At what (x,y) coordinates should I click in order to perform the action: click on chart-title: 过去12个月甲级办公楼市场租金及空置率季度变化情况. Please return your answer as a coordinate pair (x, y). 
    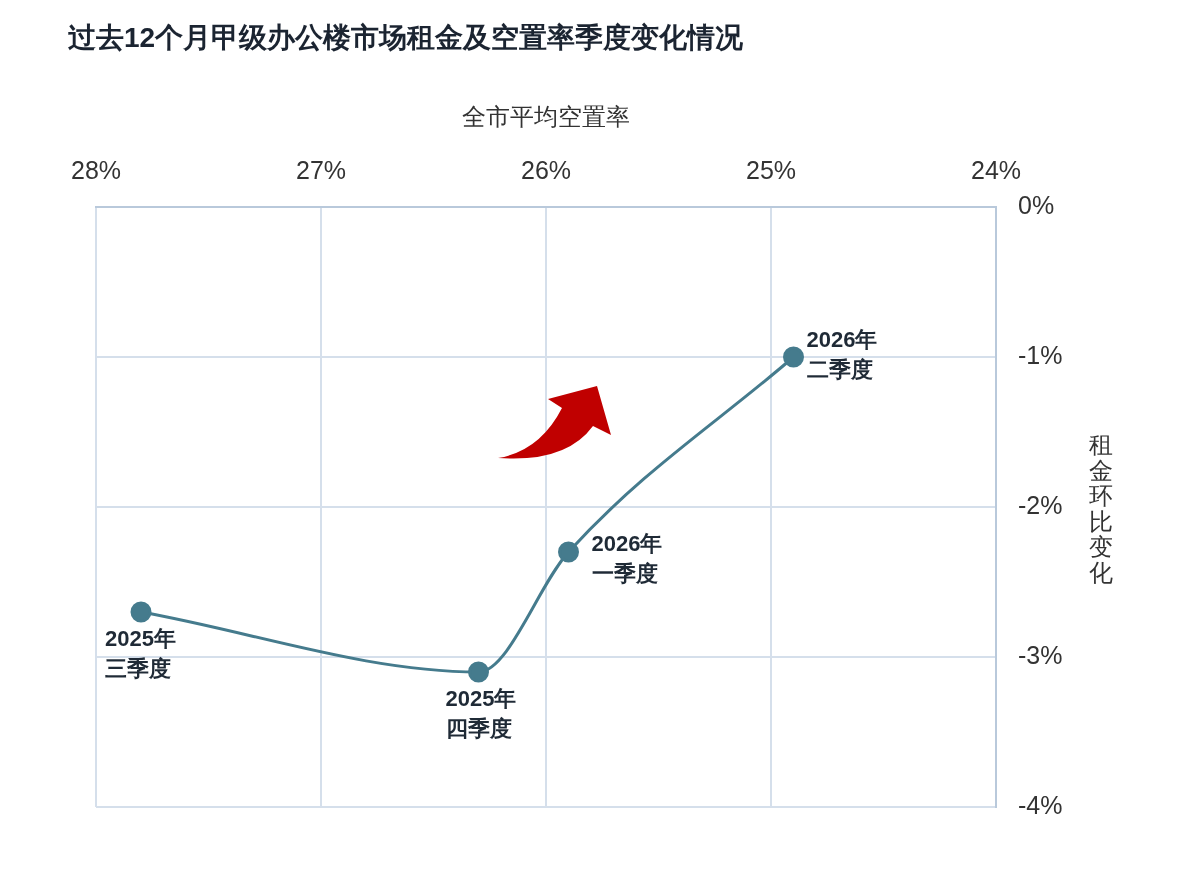
    Looking at the image, I should click on (406, 38).